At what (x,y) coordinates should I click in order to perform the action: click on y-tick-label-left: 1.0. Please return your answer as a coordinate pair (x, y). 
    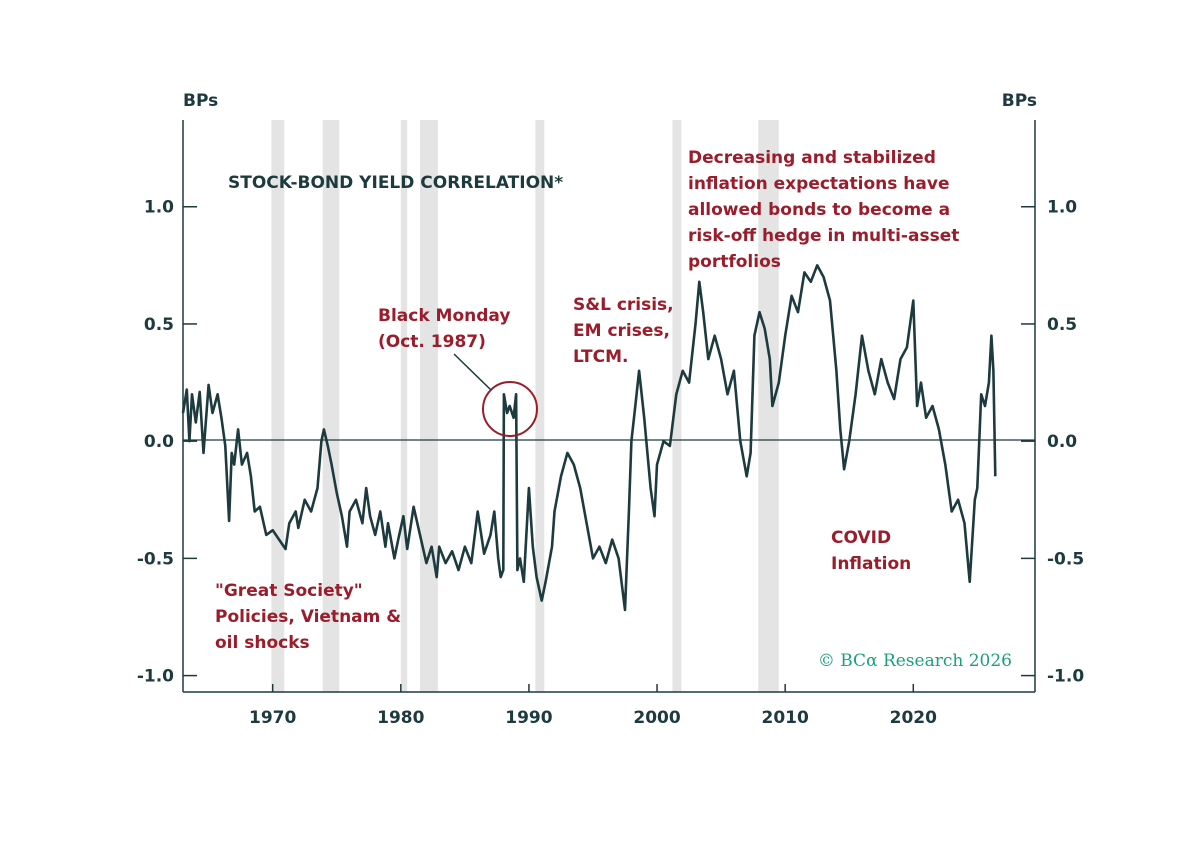
    Looking at the image, I should click on (159, 208).